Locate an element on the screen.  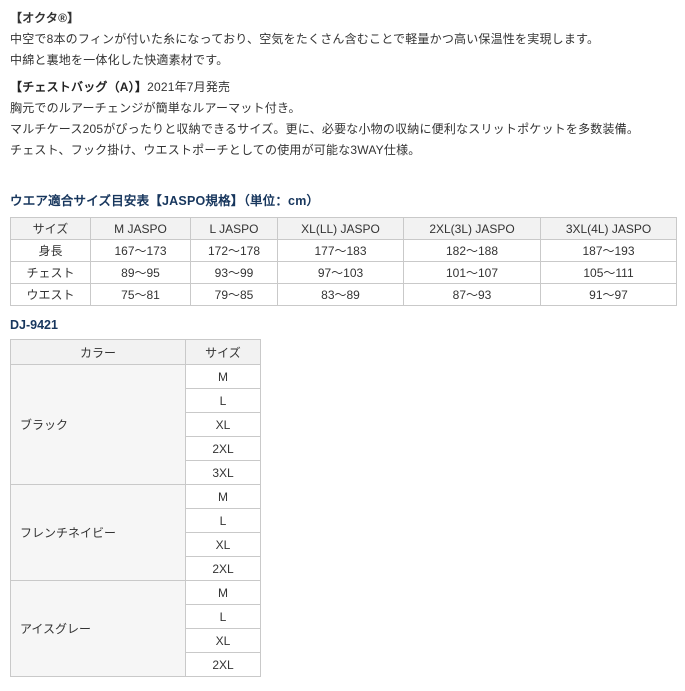
value-cell: 75～81 is located at coordinates (140, 294).